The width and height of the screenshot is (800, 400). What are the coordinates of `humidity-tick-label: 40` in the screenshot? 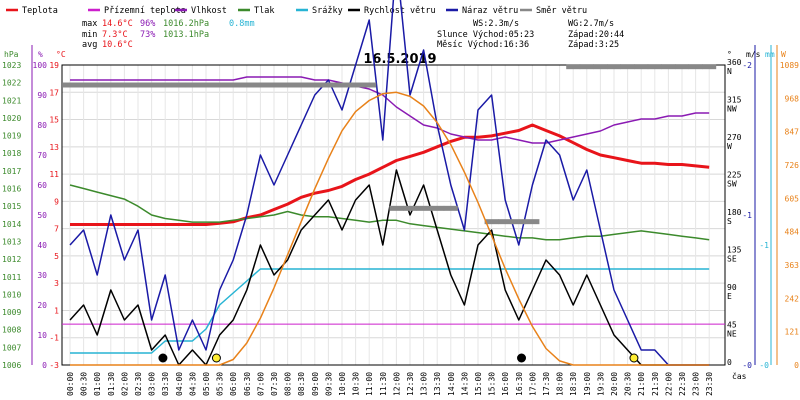 It's located at (42, 245).